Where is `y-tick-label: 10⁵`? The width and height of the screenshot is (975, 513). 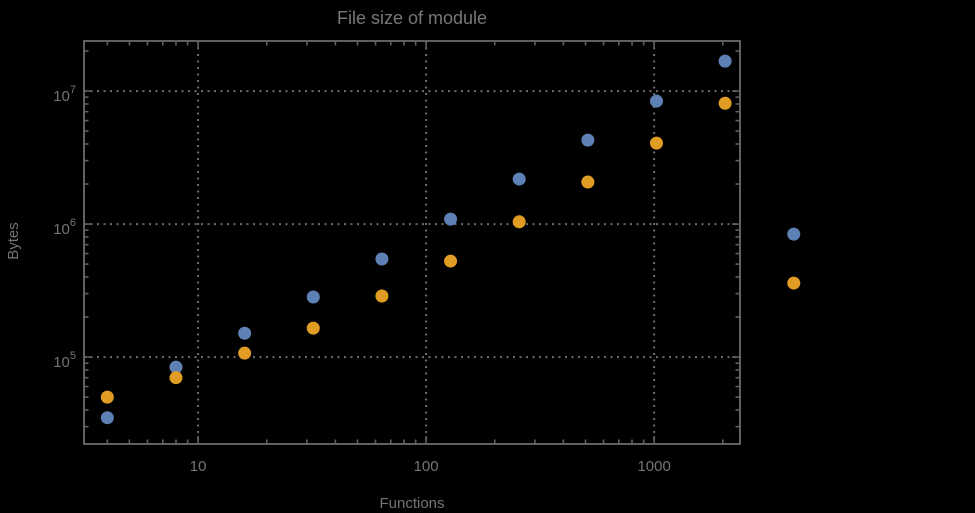 y-tick-label: 10⁵ is located at coordinates (64, 360).